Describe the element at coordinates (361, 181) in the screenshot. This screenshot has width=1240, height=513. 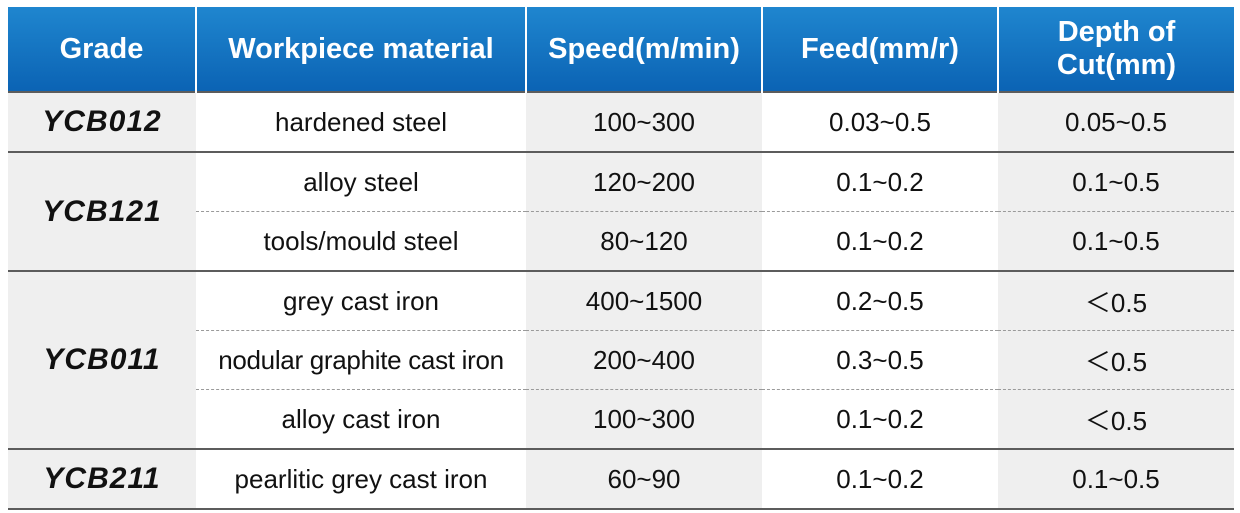
I see `material-cell: alloy steel` at that location.